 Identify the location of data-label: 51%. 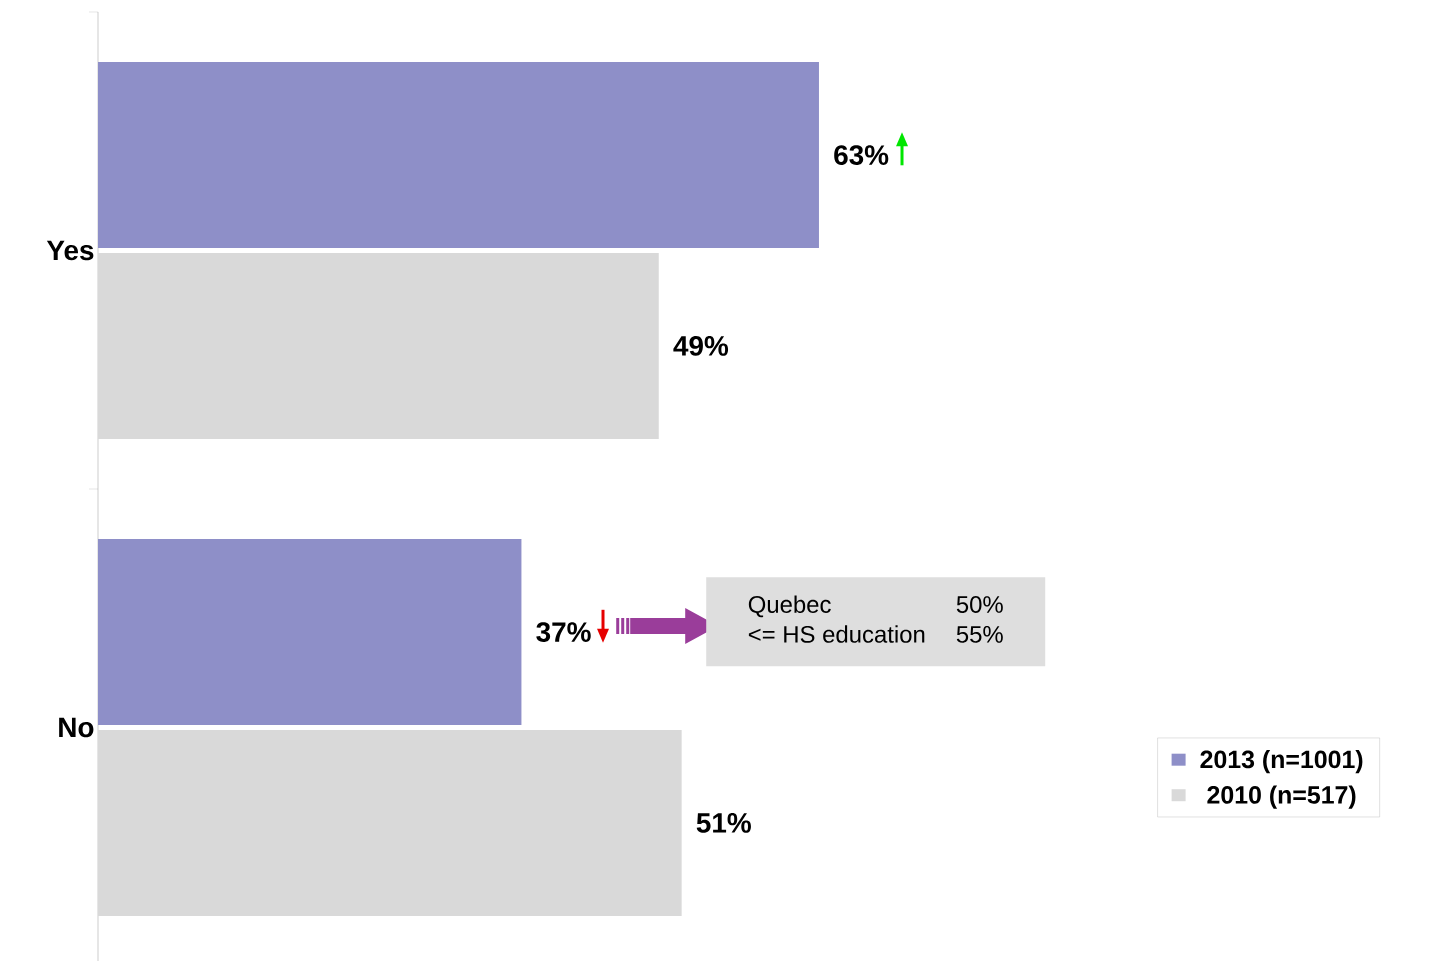
(723, 823).